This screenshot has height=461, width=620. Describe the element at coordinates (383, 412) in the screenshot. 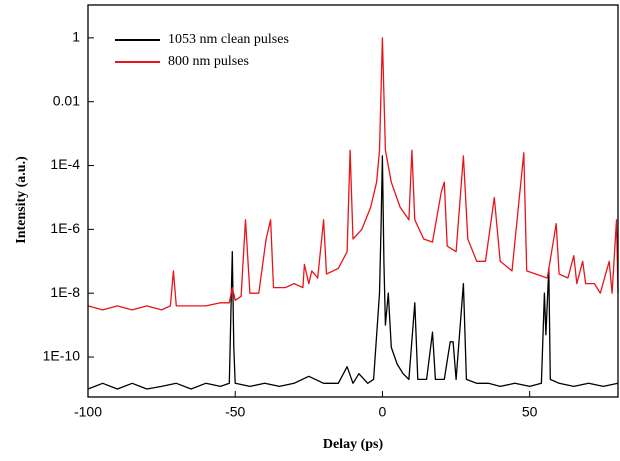

I see `x-tick-label: 0` at that location.